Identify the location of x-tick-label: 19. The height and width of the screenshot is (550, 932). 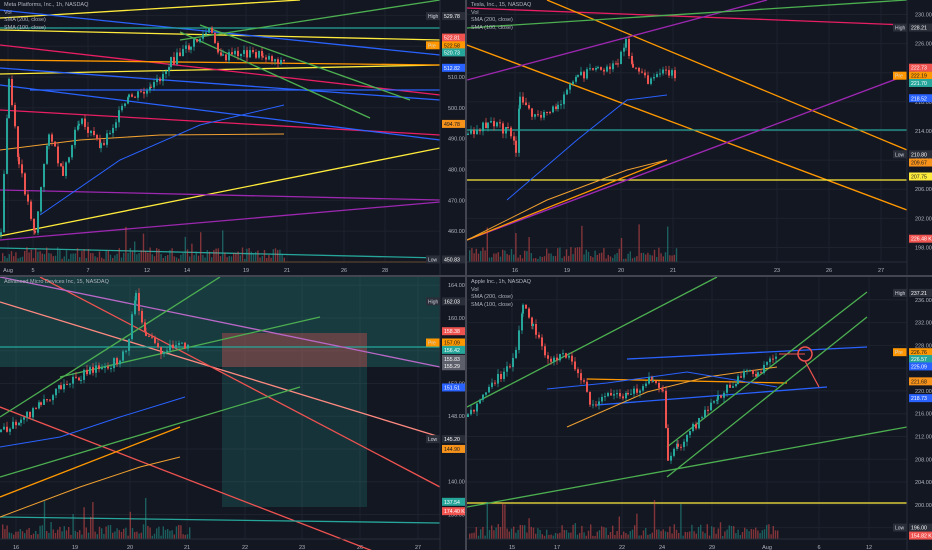
(246, 271).